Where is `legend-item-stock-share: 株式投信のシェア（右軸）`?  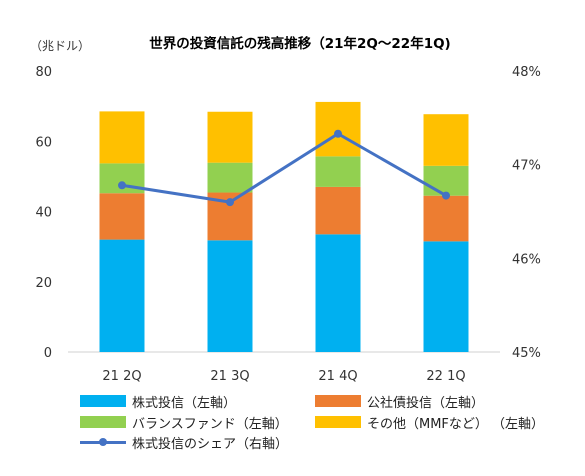 legend-item-stock-share: 株式投信のシェア（右軸） is located at coordinates (184, 442).